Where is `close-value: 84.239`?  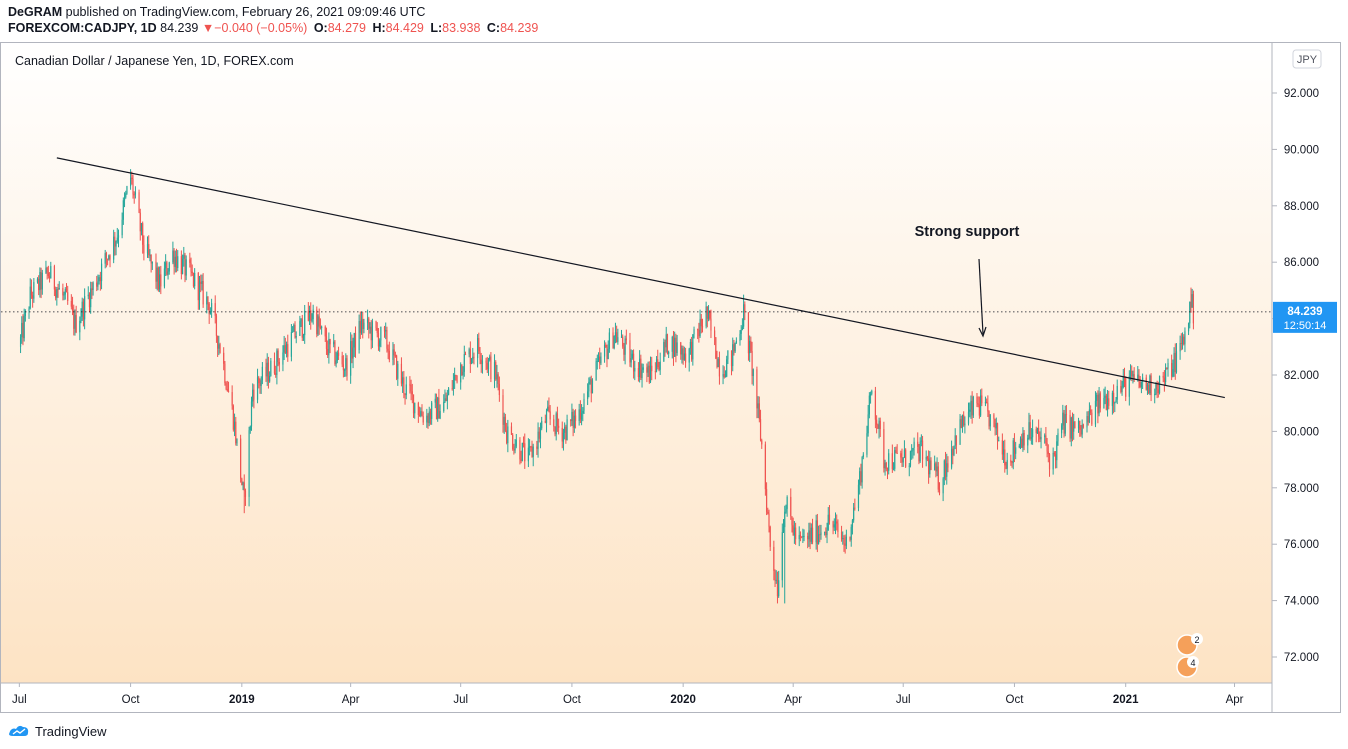
close-value: 84.239 is located at coordinates (519, 28).